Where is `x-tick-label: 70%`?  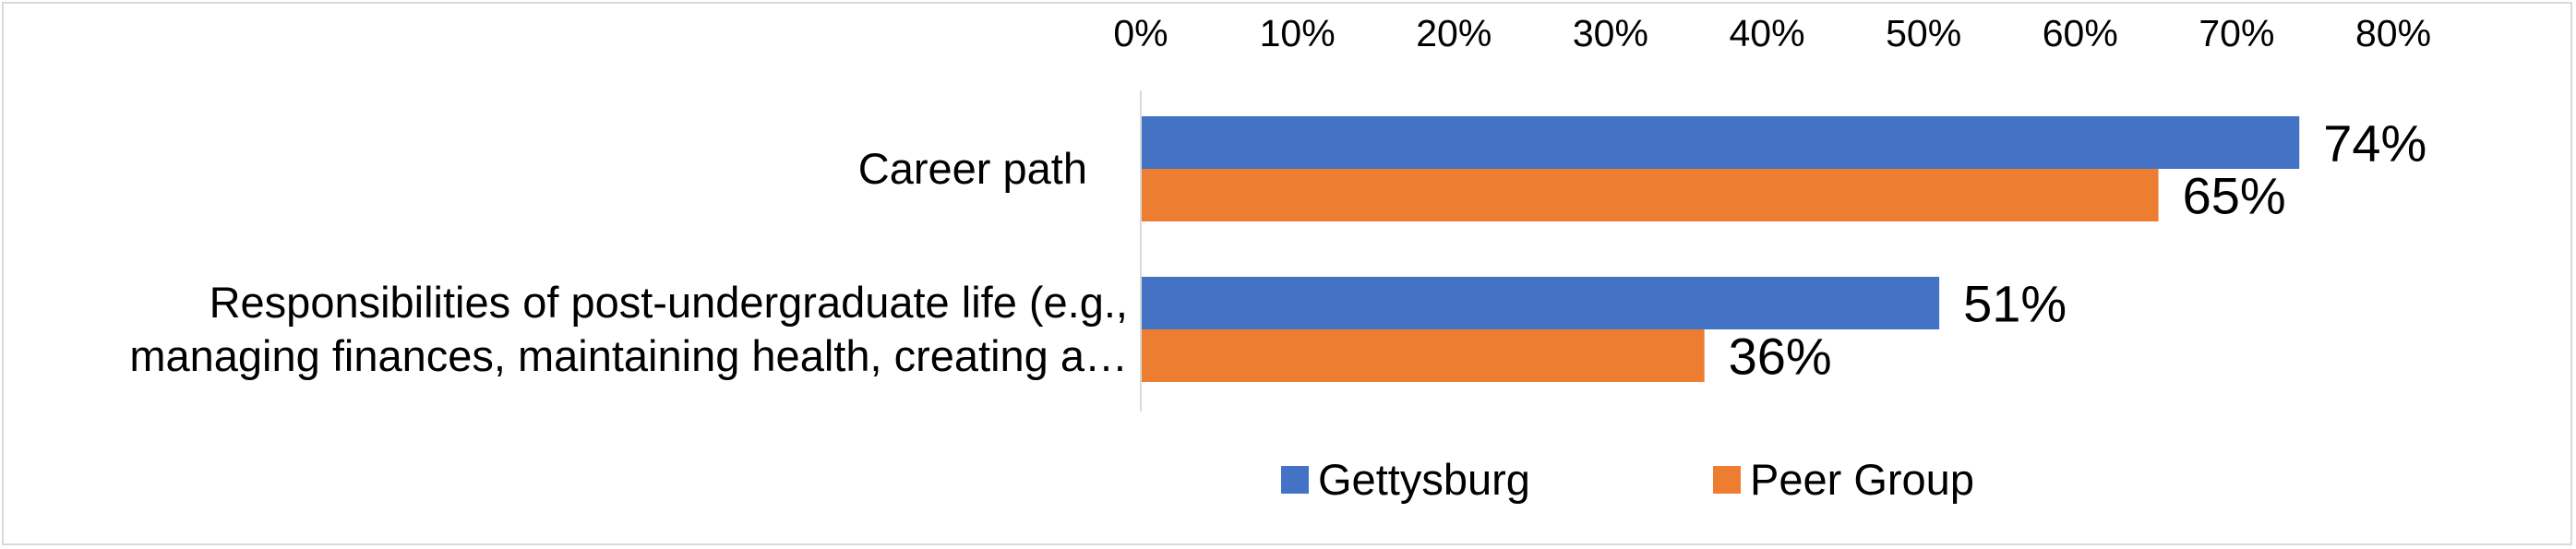
x-tick-label: 70% is located at coordinates (2237, 33).